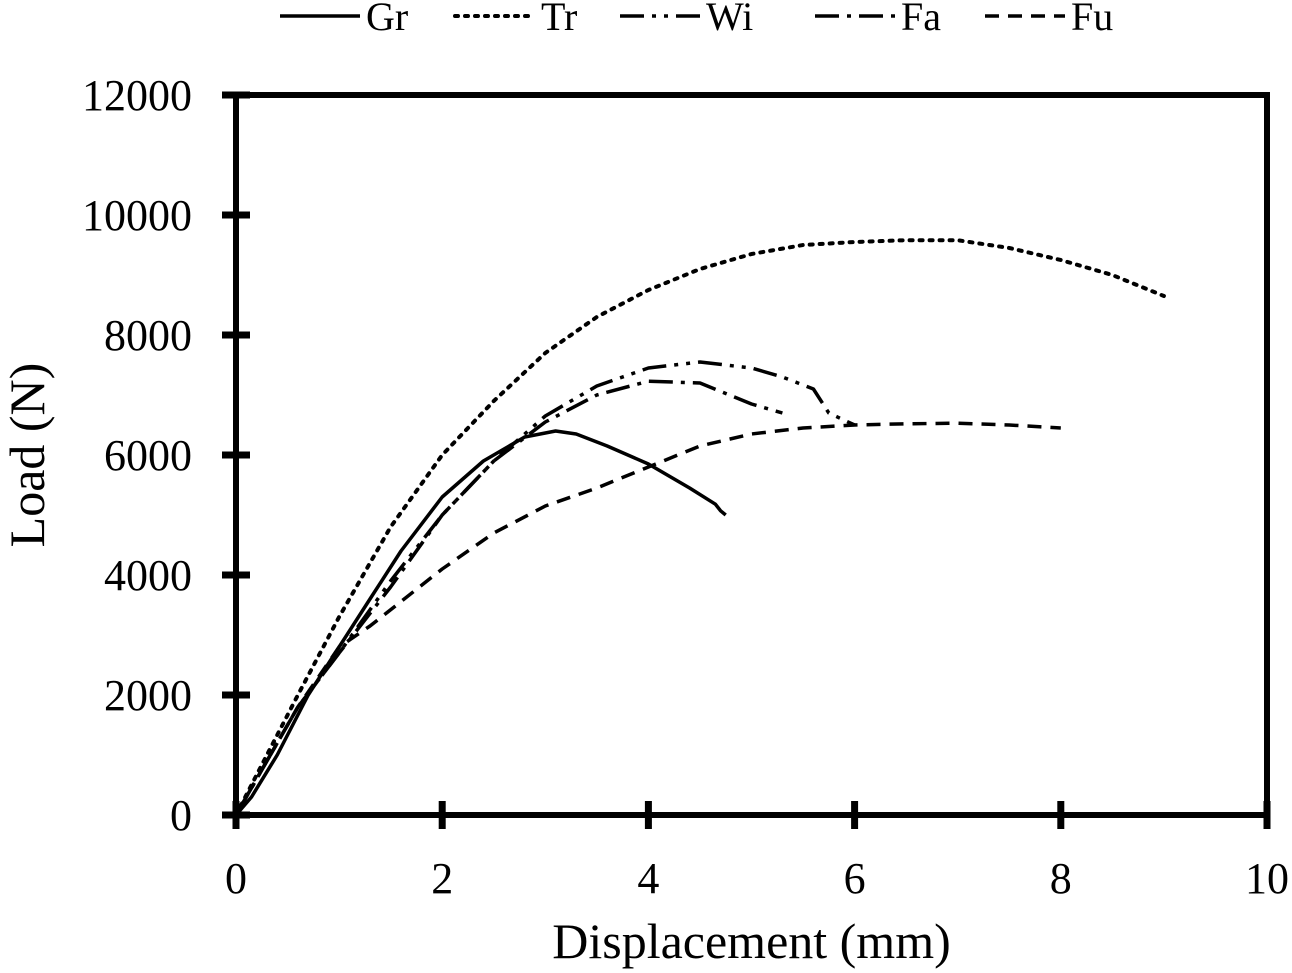 The width and height of the screenshot is (1292, 973). Describe the element at coordinates (648, 878) in the screenshot. I see `x-tick-label: 4` at that location.